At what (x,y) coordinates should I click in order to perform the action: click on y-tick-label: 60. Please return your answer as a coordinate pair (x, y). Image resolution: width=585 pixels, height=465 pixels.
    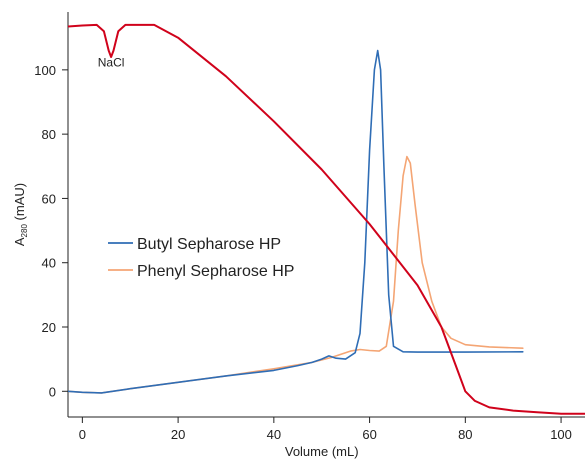
    Looking at the image, I should click on (49, 198).